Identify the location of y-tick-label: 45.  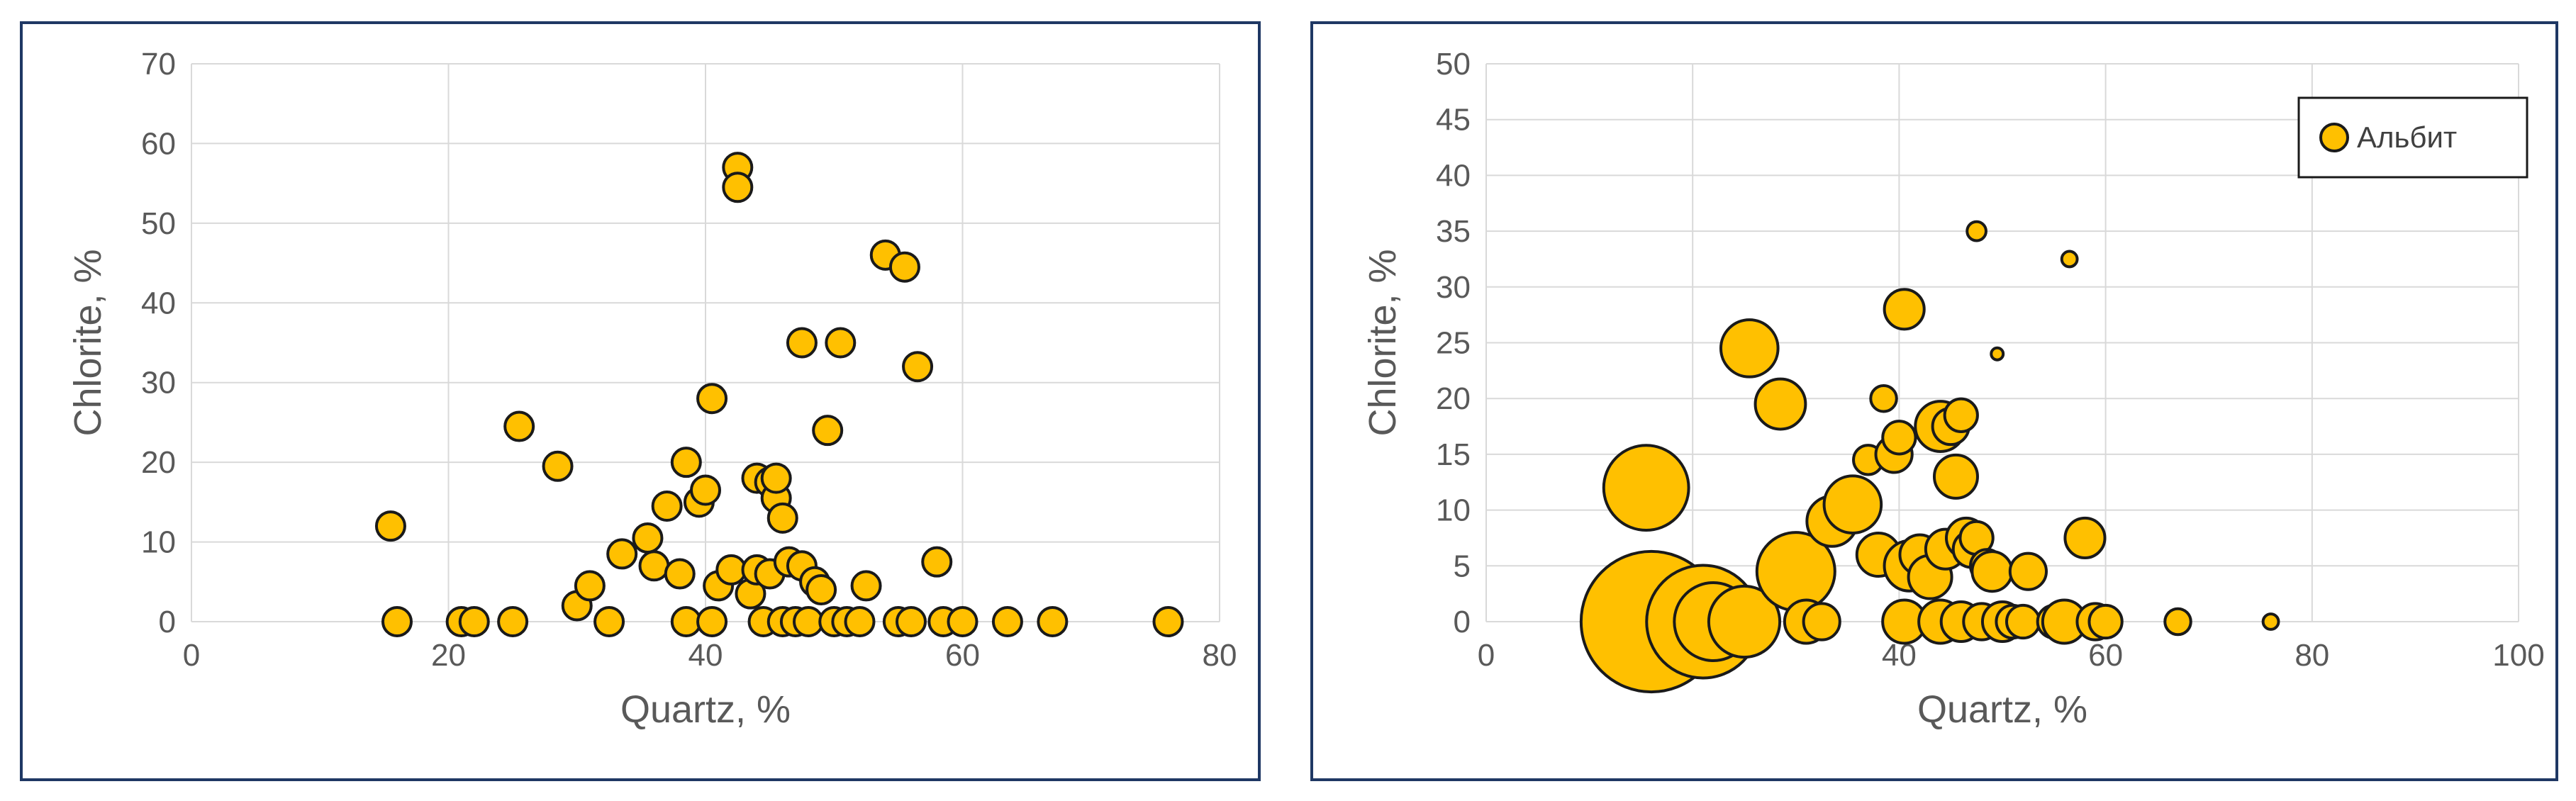
(1454, 120).